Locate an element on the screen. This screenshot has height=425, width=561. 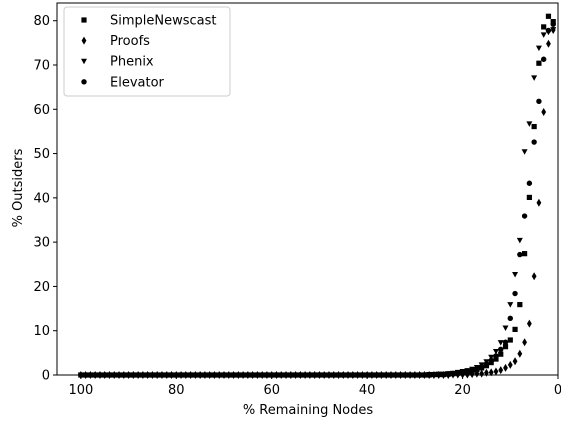
y-tick-label: 40 is located at coordinates (41, 198).